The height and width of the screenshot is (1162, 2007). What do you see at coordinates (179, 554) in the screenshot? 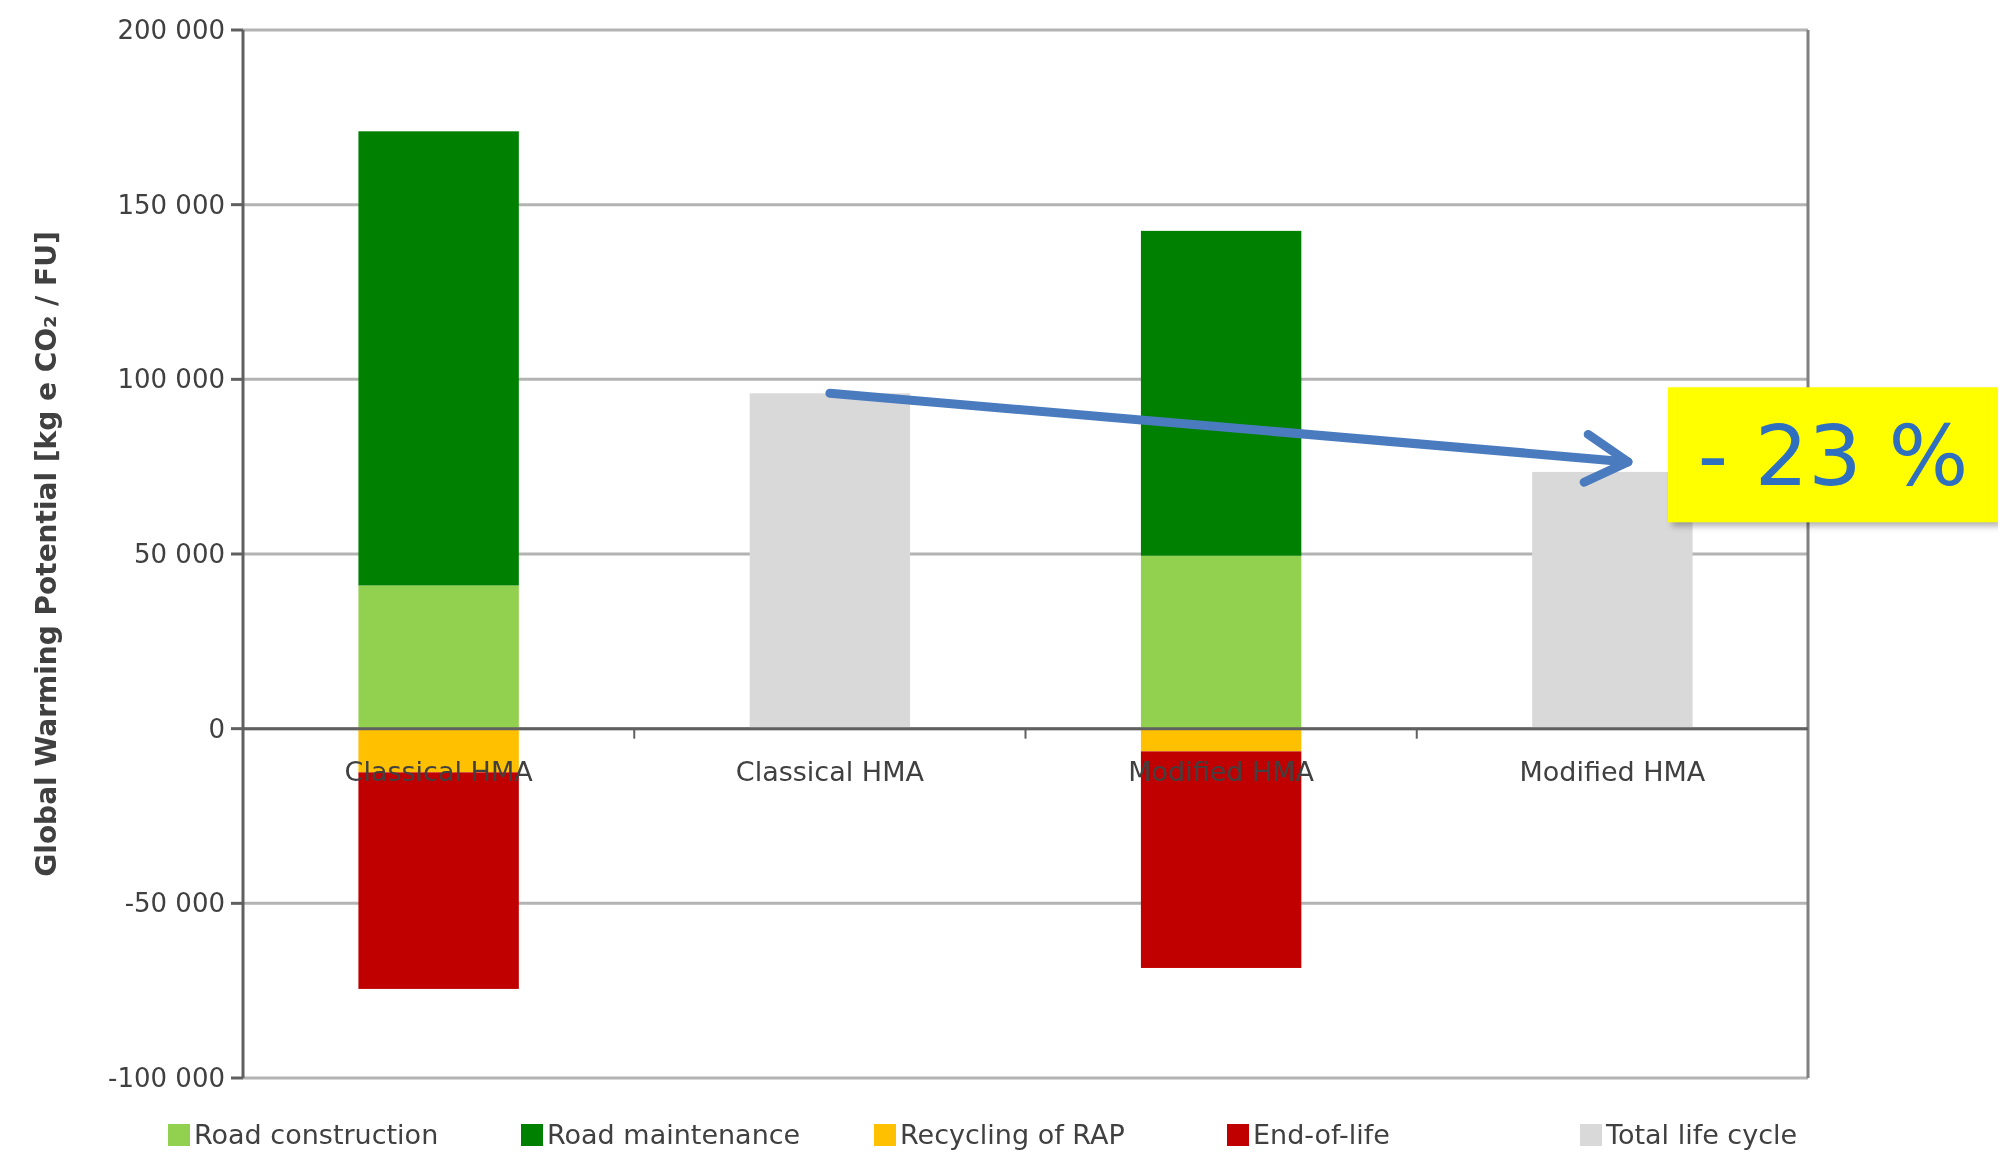
I see `y-tick-label: 50 000` at bounding box center [179, 554].